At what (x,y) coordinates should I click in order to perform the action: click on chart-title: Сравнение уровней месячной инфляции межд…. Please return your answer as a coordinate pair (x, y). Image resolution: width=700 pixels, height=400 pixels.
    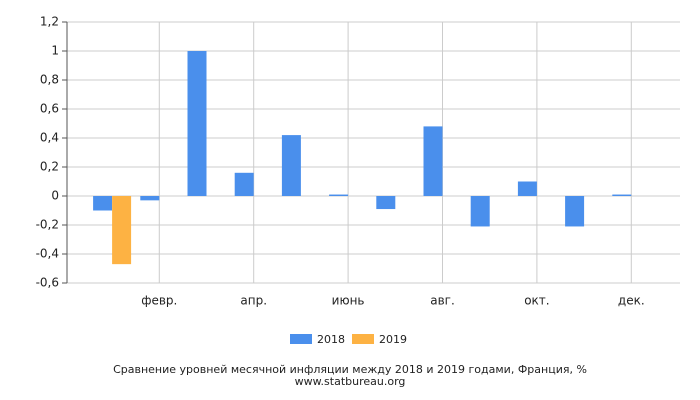
    Looking at the image, I should click on (350, 369).